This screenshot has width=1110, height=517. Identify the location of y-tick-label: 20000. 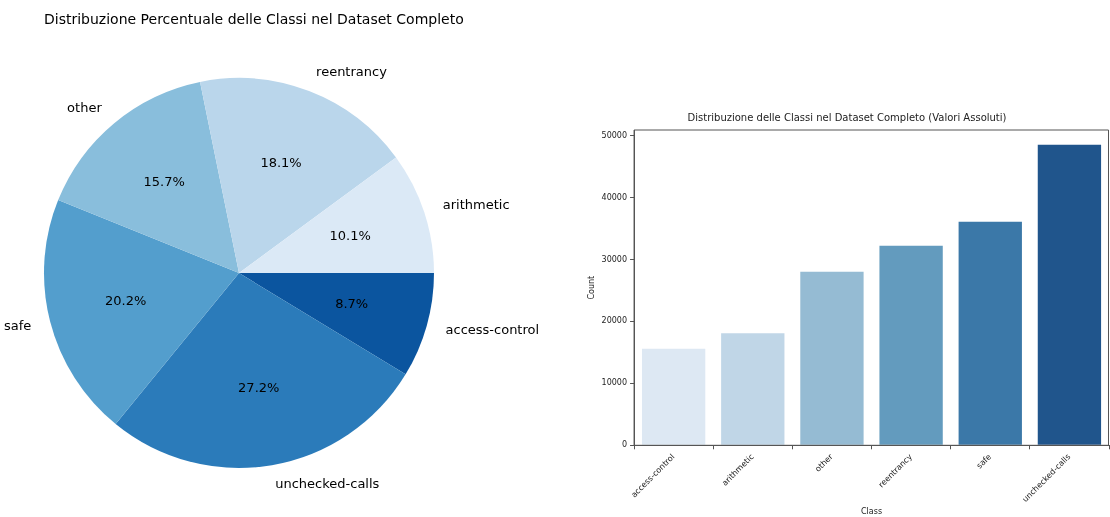
(614, 321).